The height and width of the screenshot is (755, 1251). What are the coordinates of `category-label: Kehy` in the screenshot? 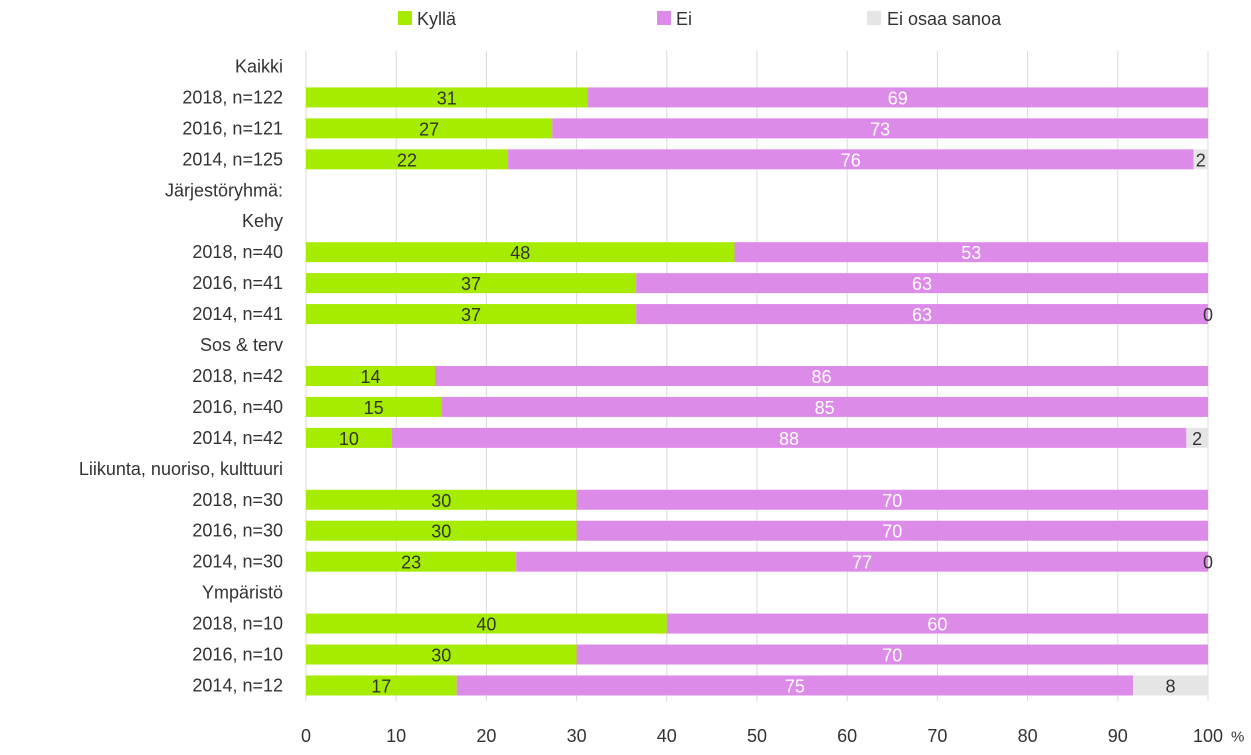 It's located at (262, 221).